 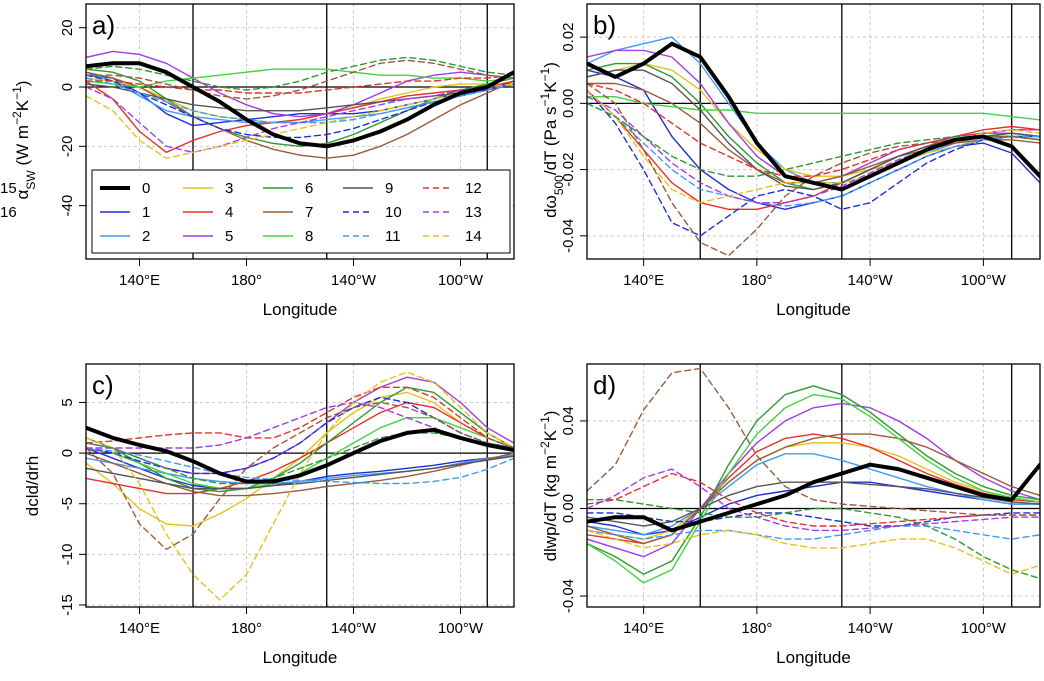 I want to click on legend-label-5: 5, so click(x=229, y=236).